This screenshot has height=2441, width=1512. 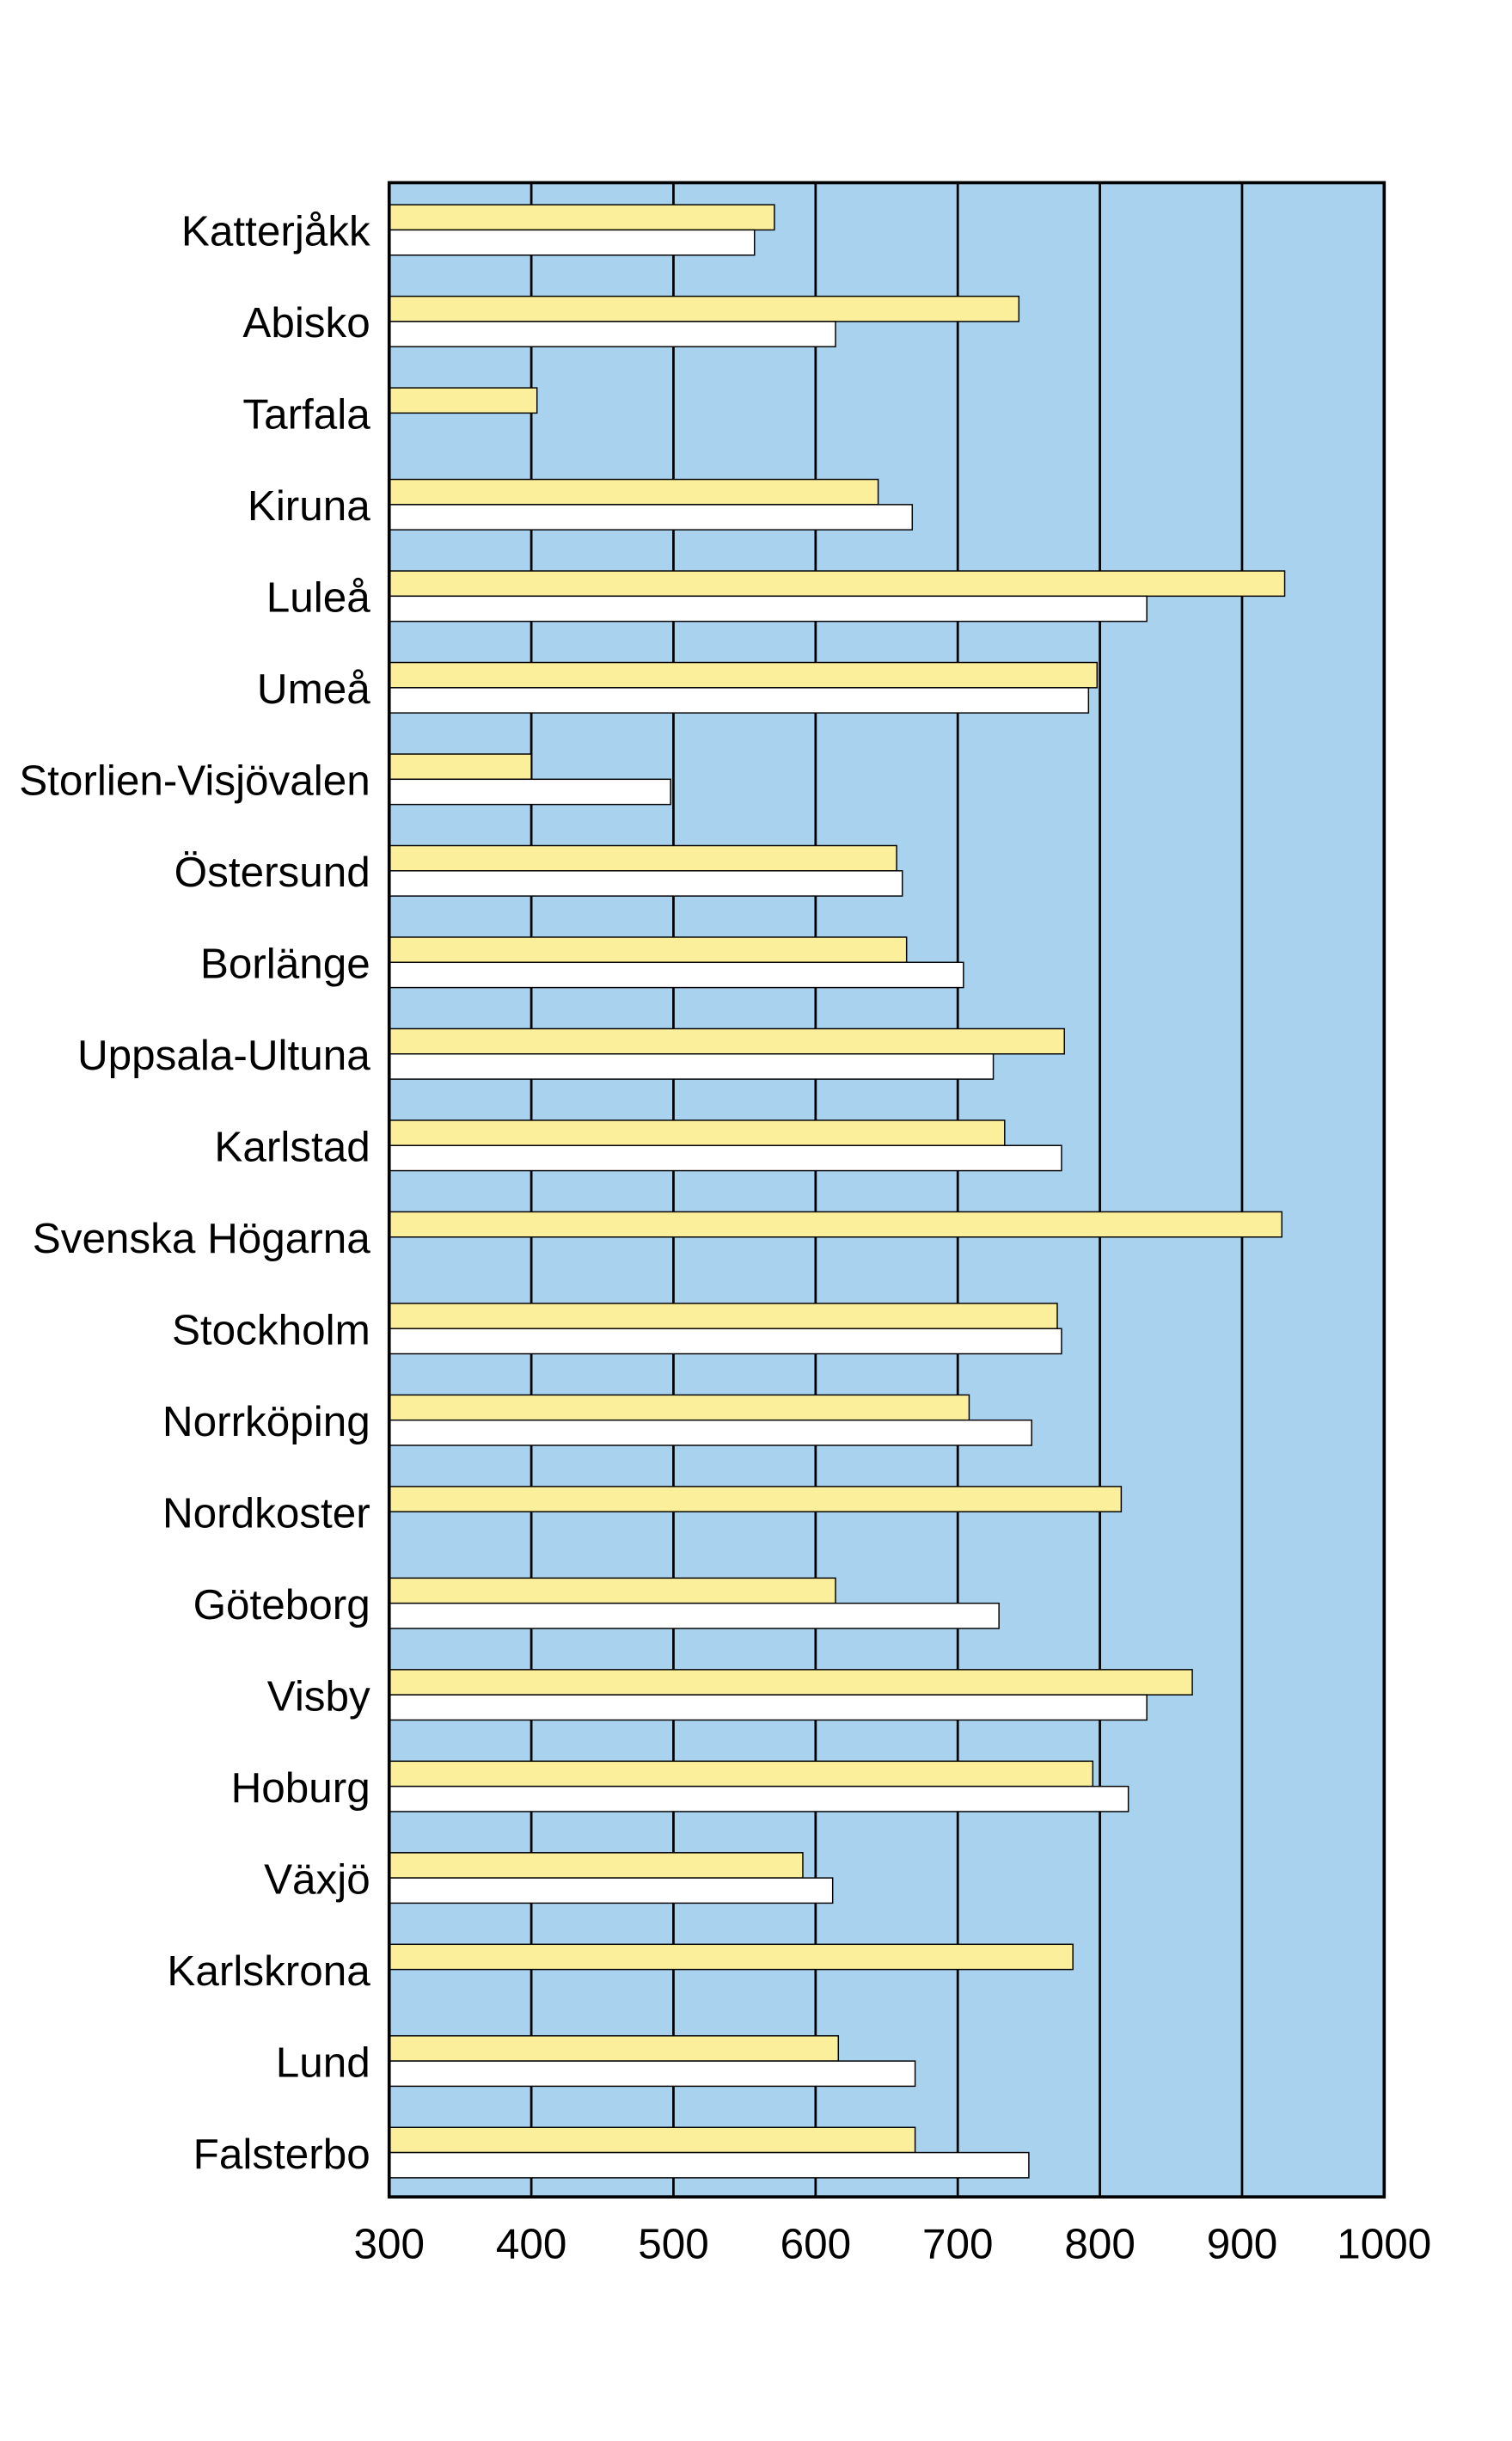 What do you see at coordinates (531, 2244) in the screenshot?
I see `x-tick-label: 400` at bounding box center [531, 2244].